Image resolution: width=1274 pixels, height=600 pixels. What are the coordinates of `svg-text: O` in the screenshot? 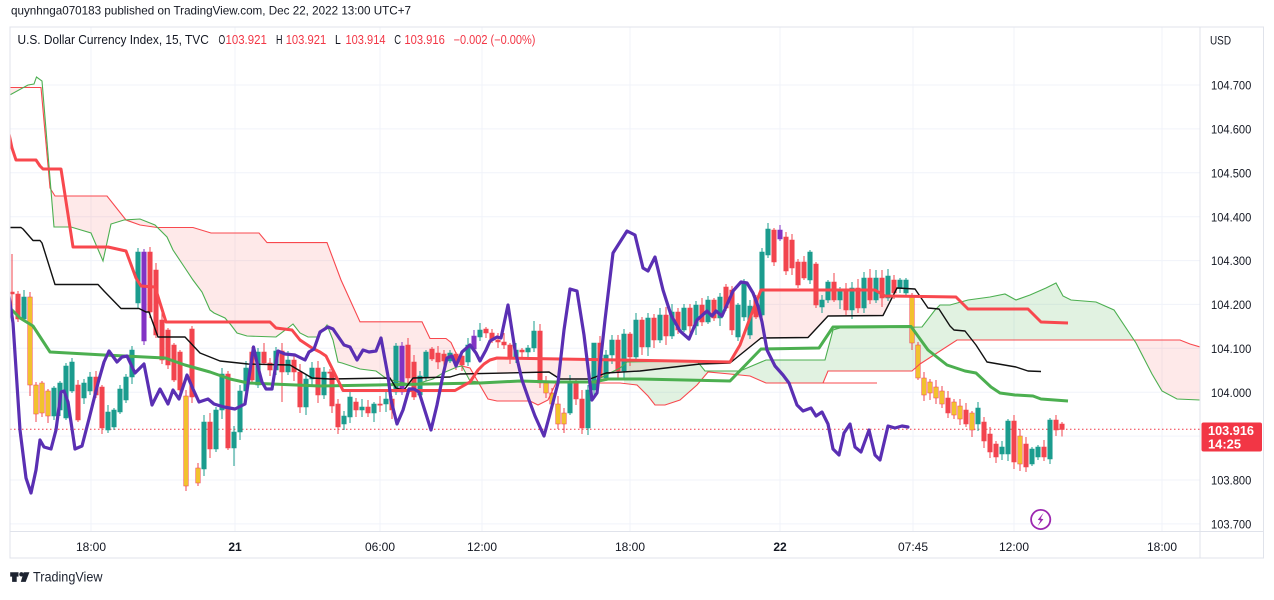 It's located at (222, 40).